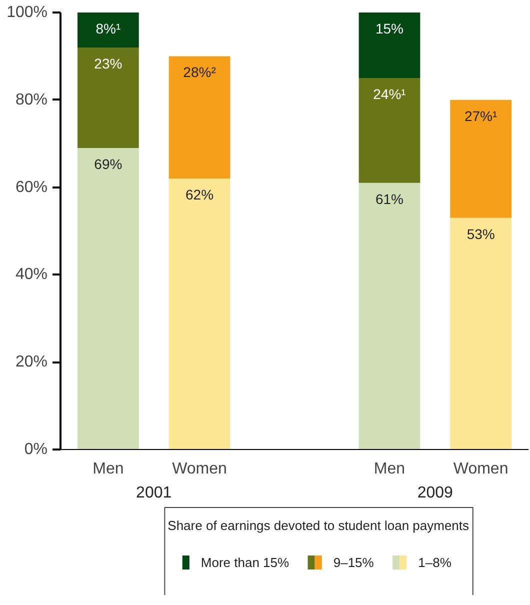 The height and width of the screenshot is (605, 530). What do you see at coordinates (31, 187) in the screenshot?
I see `y-tick-label: 60%` at bounding box center [31, 187].